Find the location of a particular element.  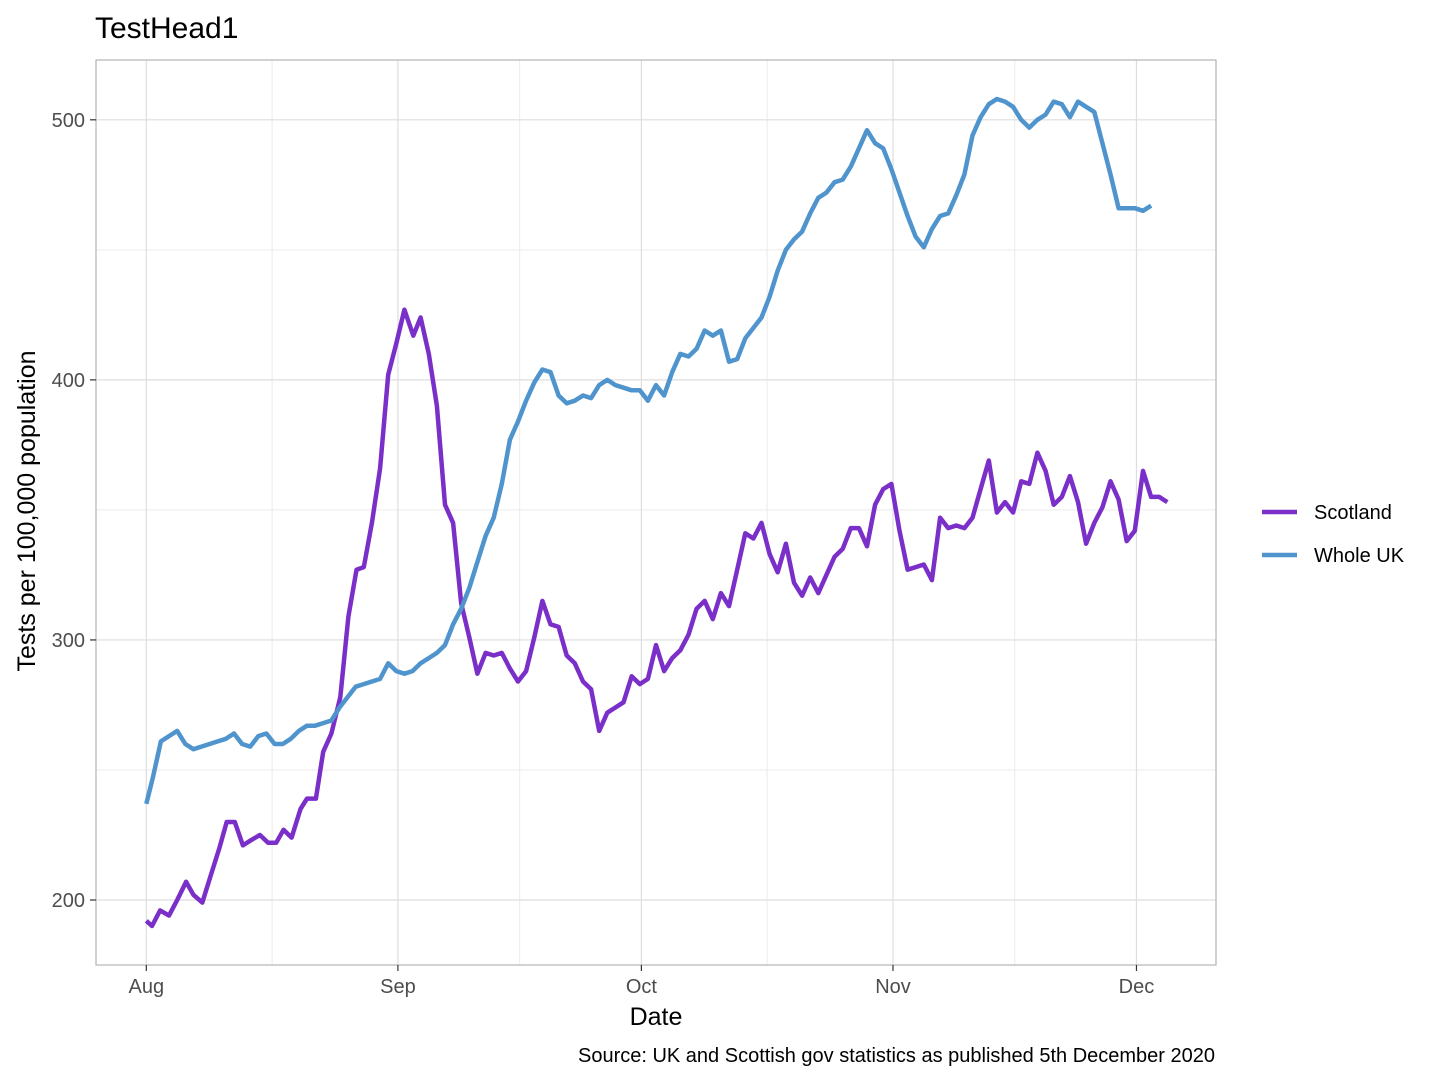

y-tick-label-1: 300 is located at coordinates (68, 641).